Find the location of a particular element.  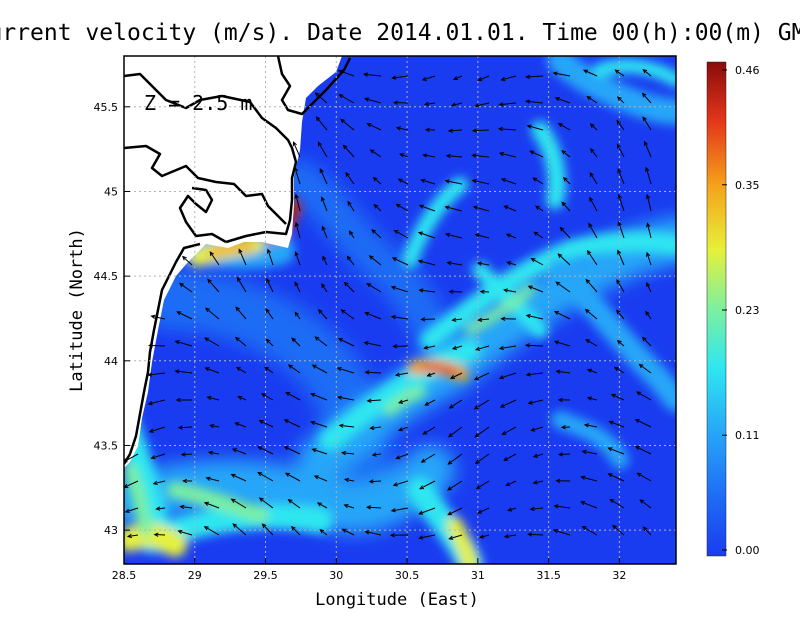

x-axis-ticks: 28.5 29 29.5 30 30.5 31 31.5 32 is located at coordinates (369, 570).